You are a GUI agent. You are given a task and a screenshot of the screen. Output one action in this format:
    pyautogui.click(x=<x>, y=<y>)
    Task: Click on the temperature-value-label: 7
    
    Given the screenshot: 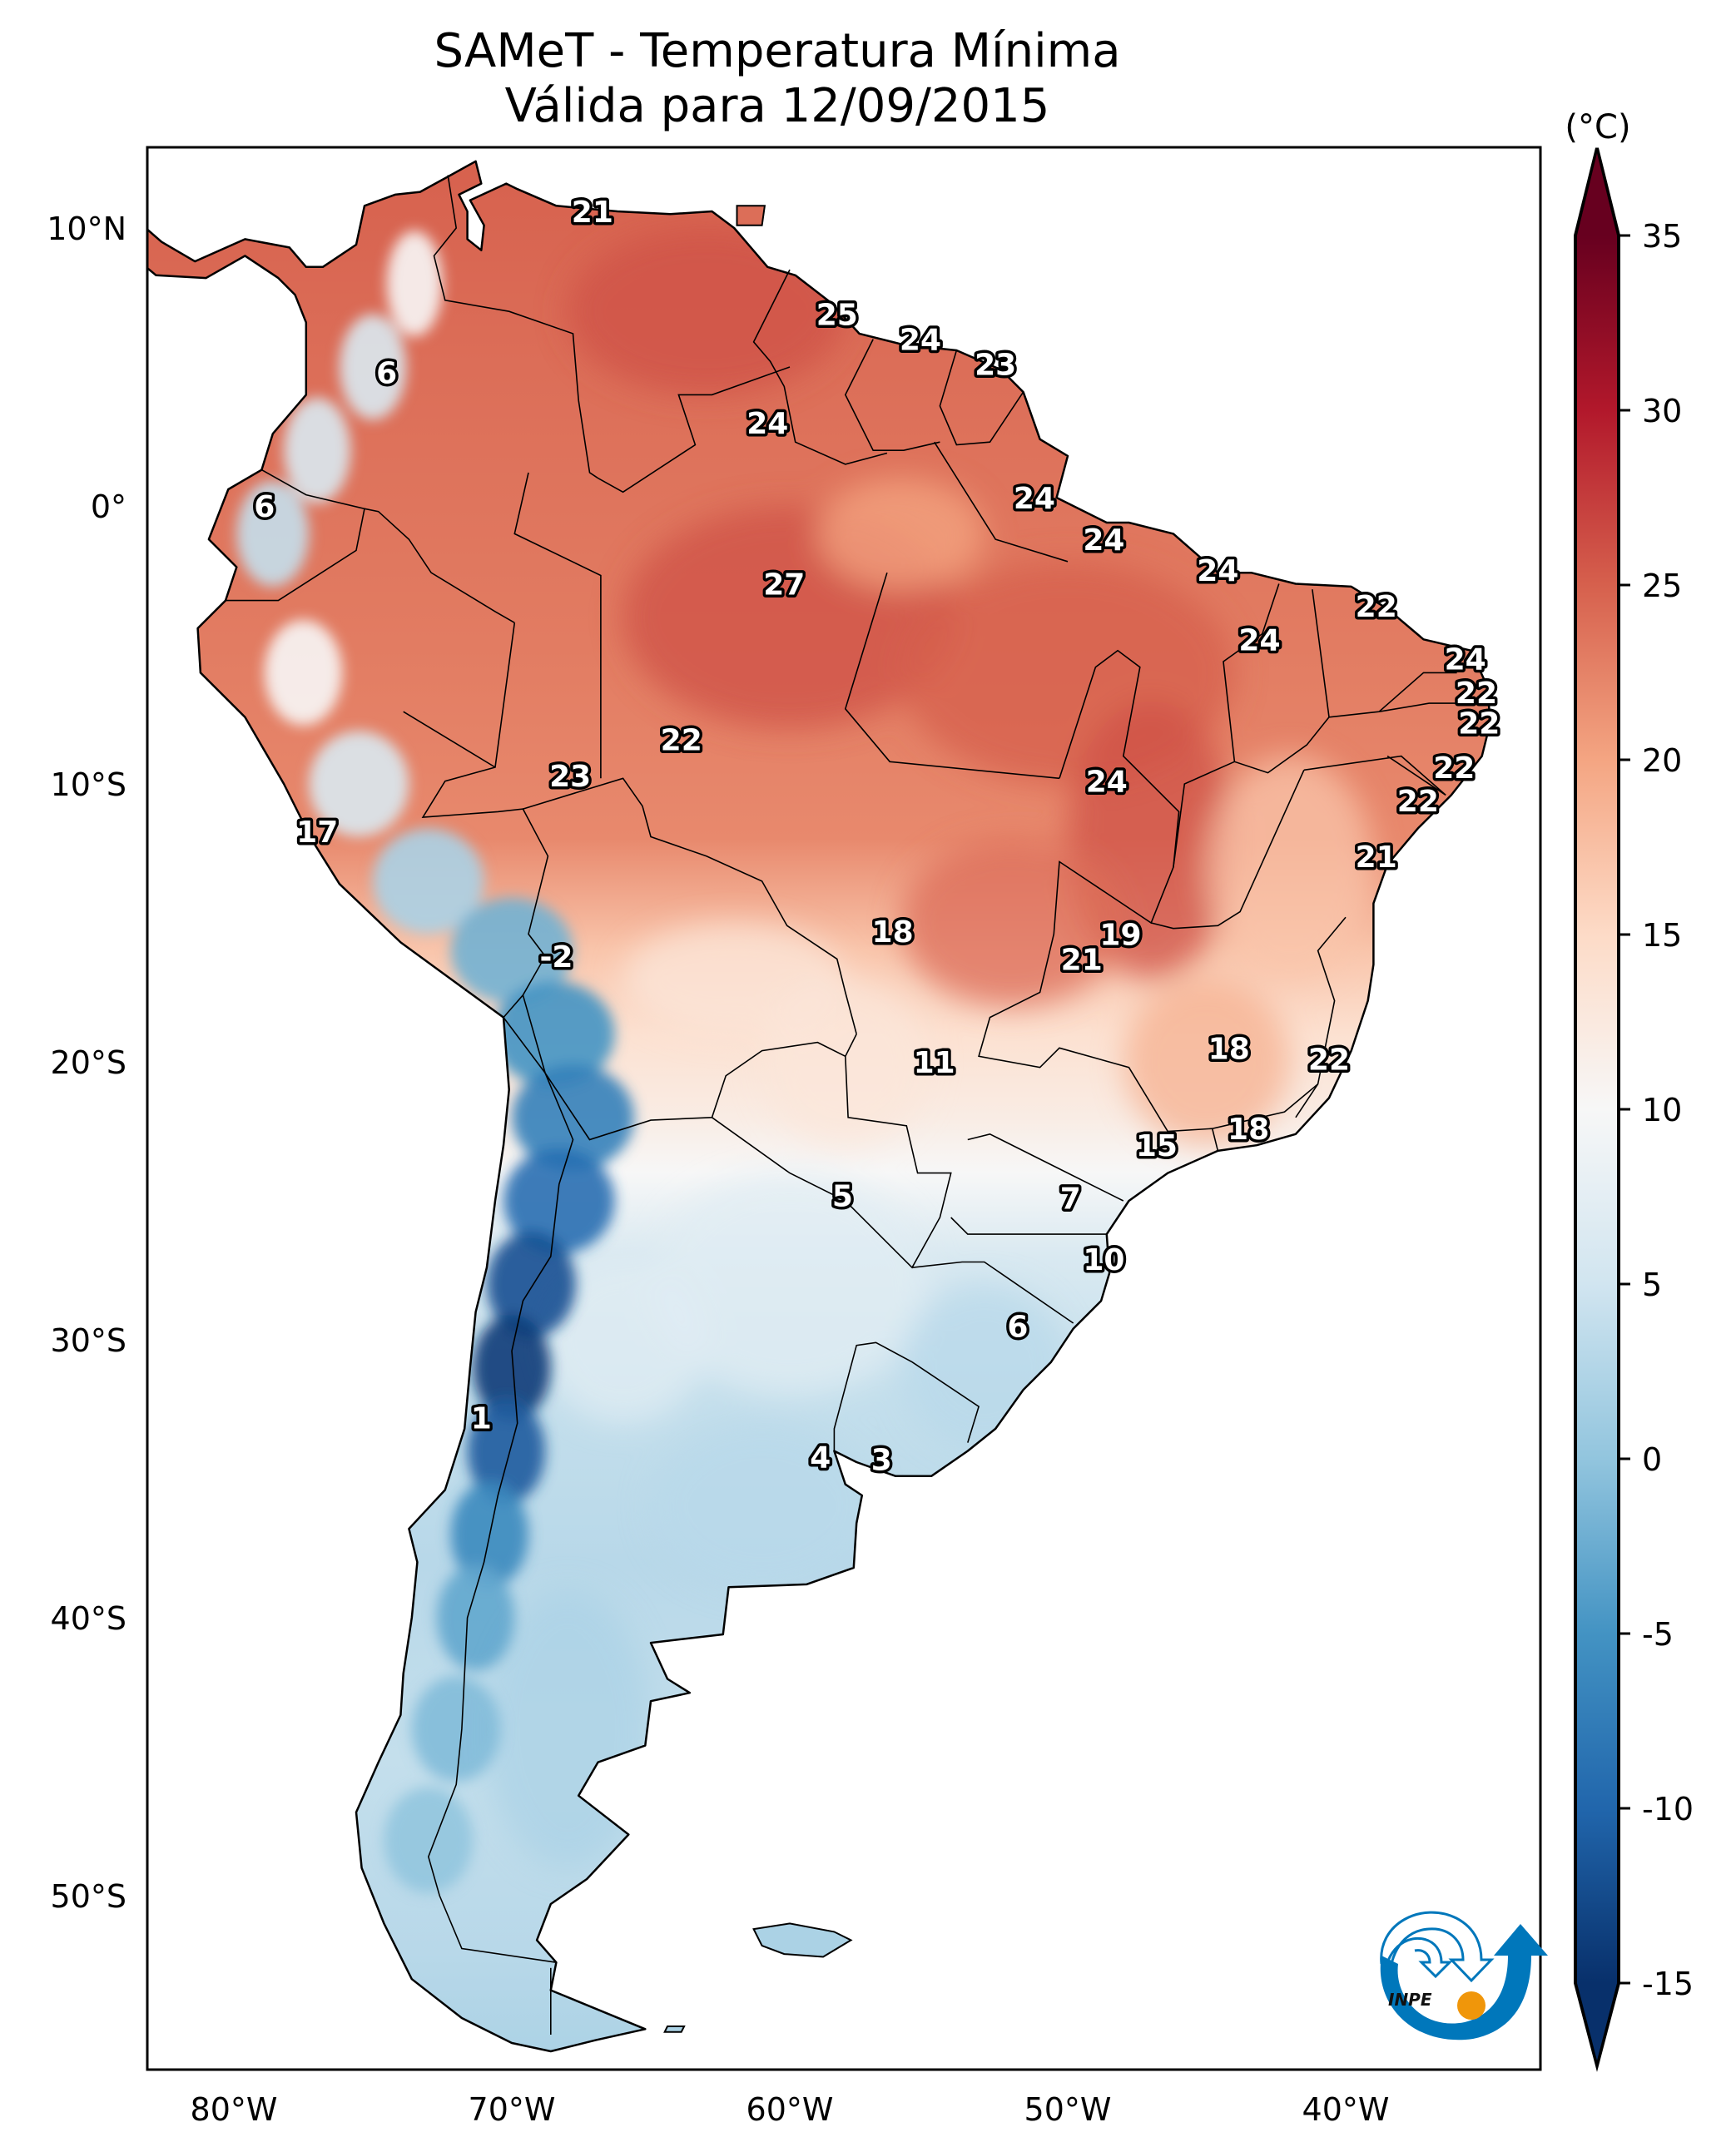 What is the action you would take?
    pyautogui.click(x=1070, y=1200)
    